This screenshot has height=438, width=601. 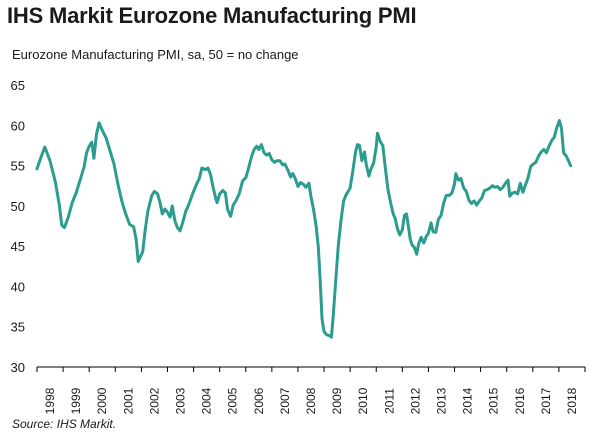 What do you see at coordinates (18, 226) in the screenshot?
I see `y-tick-labels: 30 35 40 45 50 55 60 65` at bounding box center [18, 226].